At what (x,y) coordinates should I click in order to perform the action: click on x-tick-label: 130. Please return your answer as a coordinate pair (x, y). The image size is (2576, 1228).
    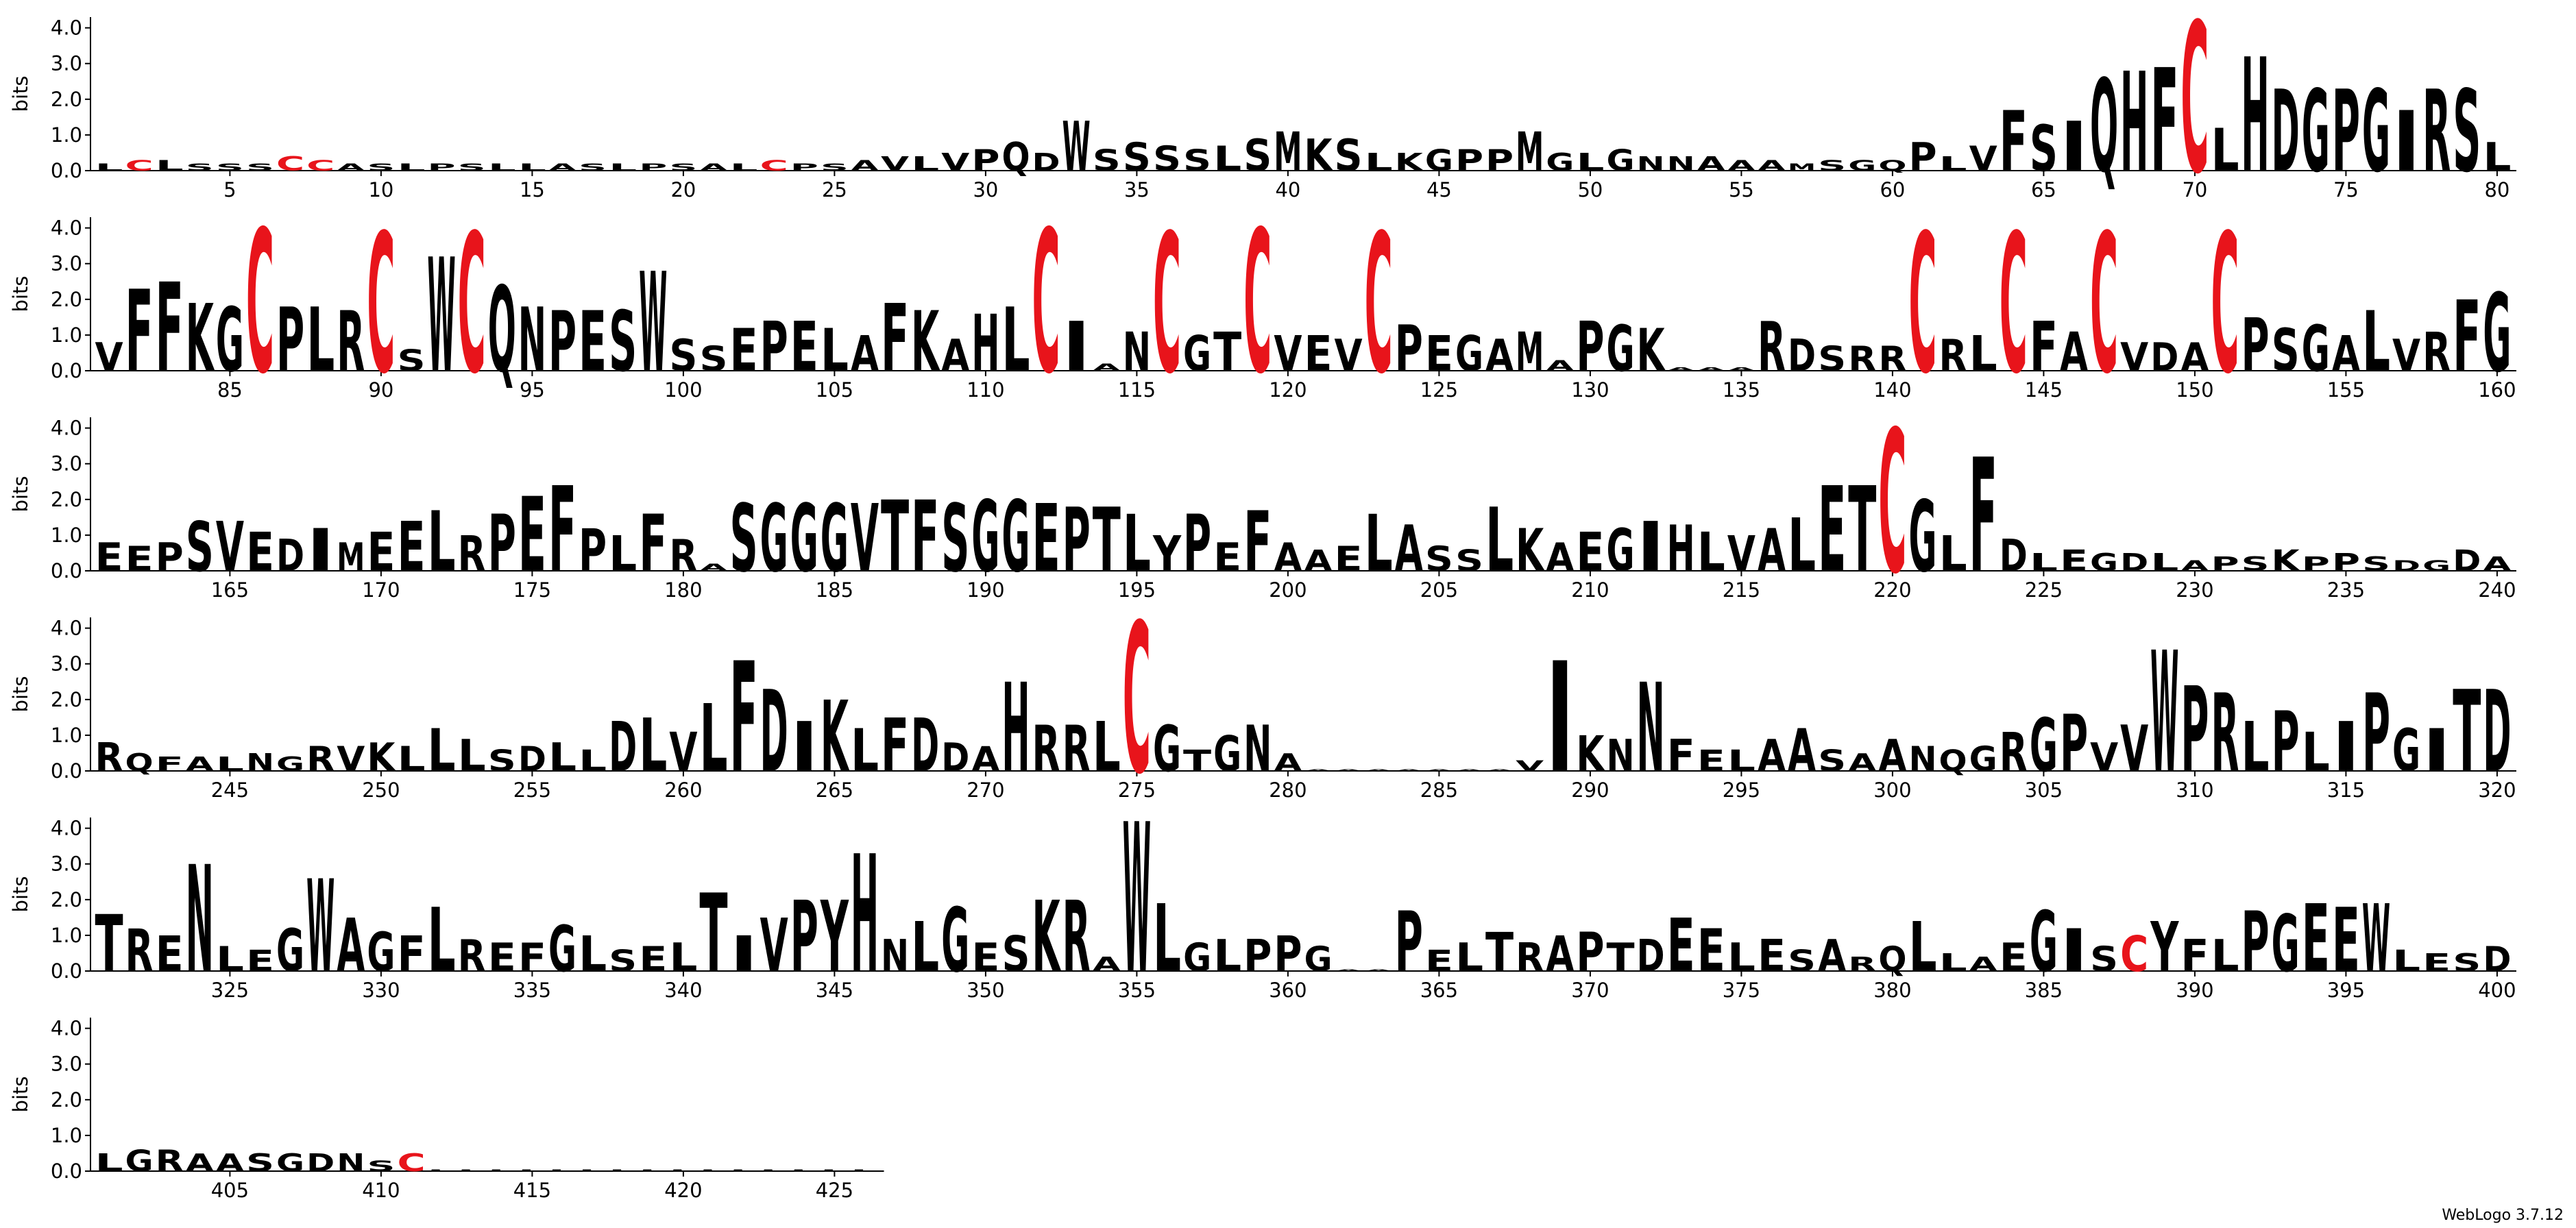
    Looking at the image, I should click on (1590, 390).